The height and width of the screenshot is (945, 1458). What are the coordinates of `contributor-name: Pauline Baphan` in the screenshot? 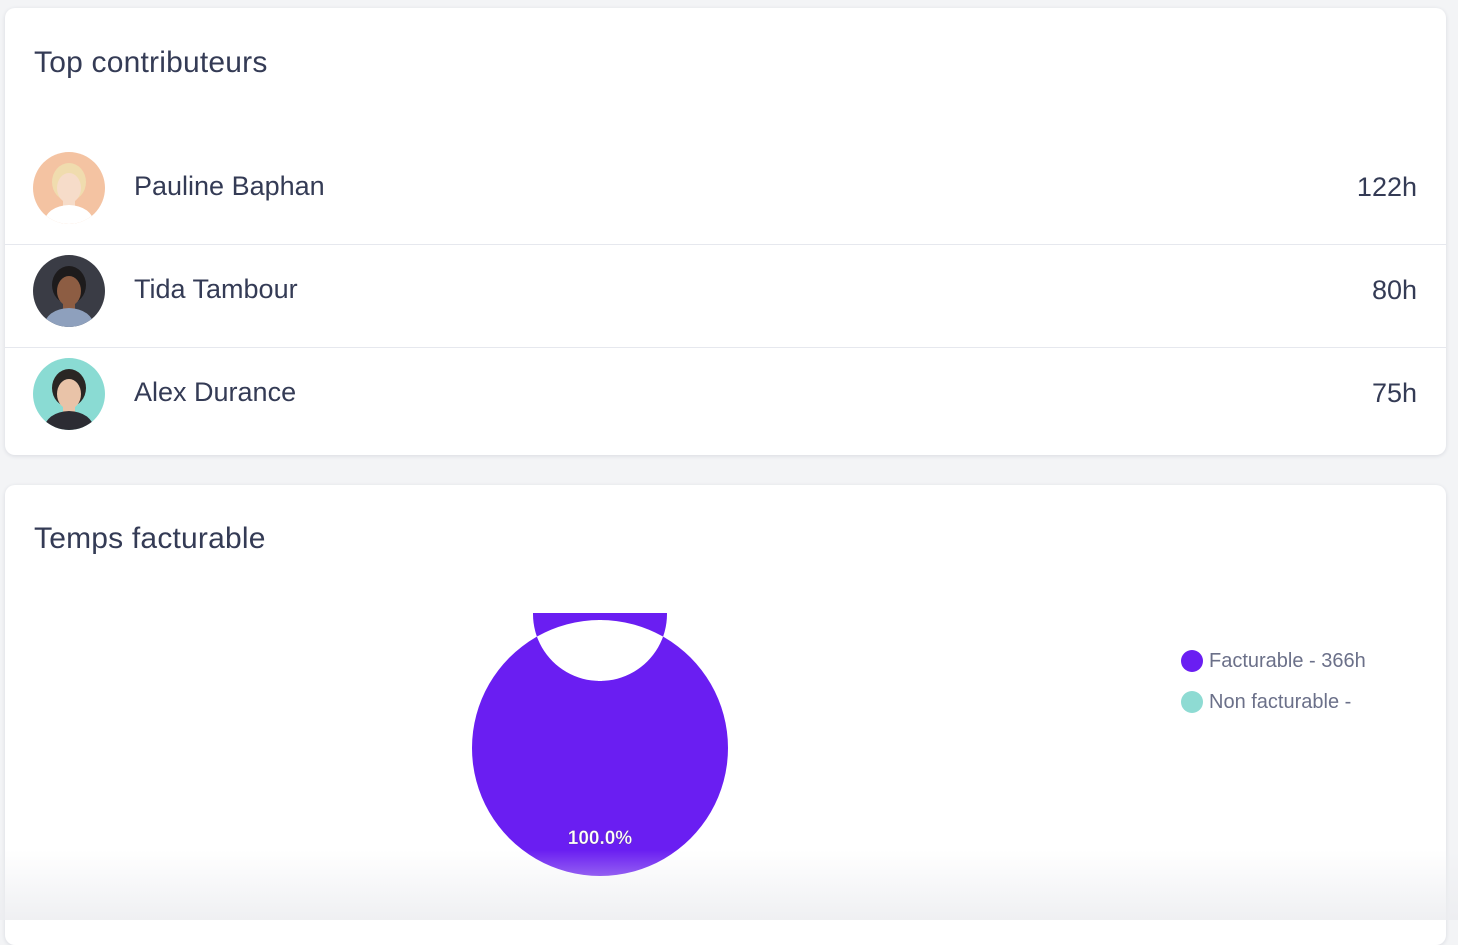 It's located at (229, 186).